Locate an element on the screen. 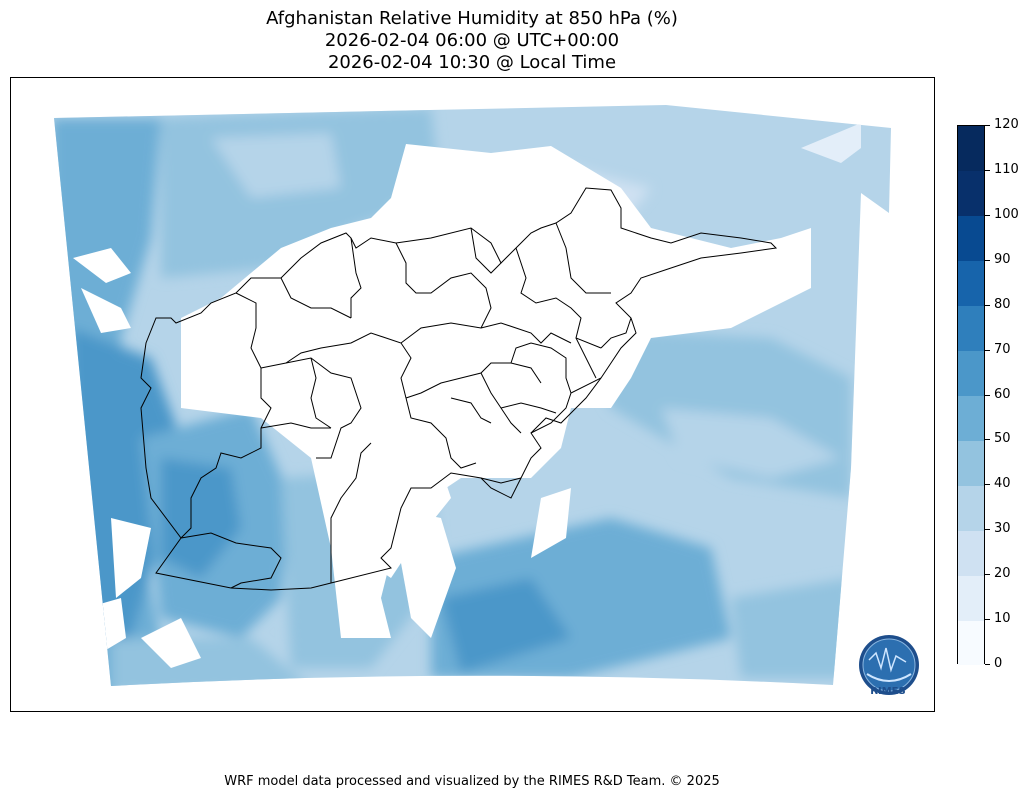 This screenshot has height=799, width=1030. colorbar-tick-label: 10 is located at coordinates (1002, 618).